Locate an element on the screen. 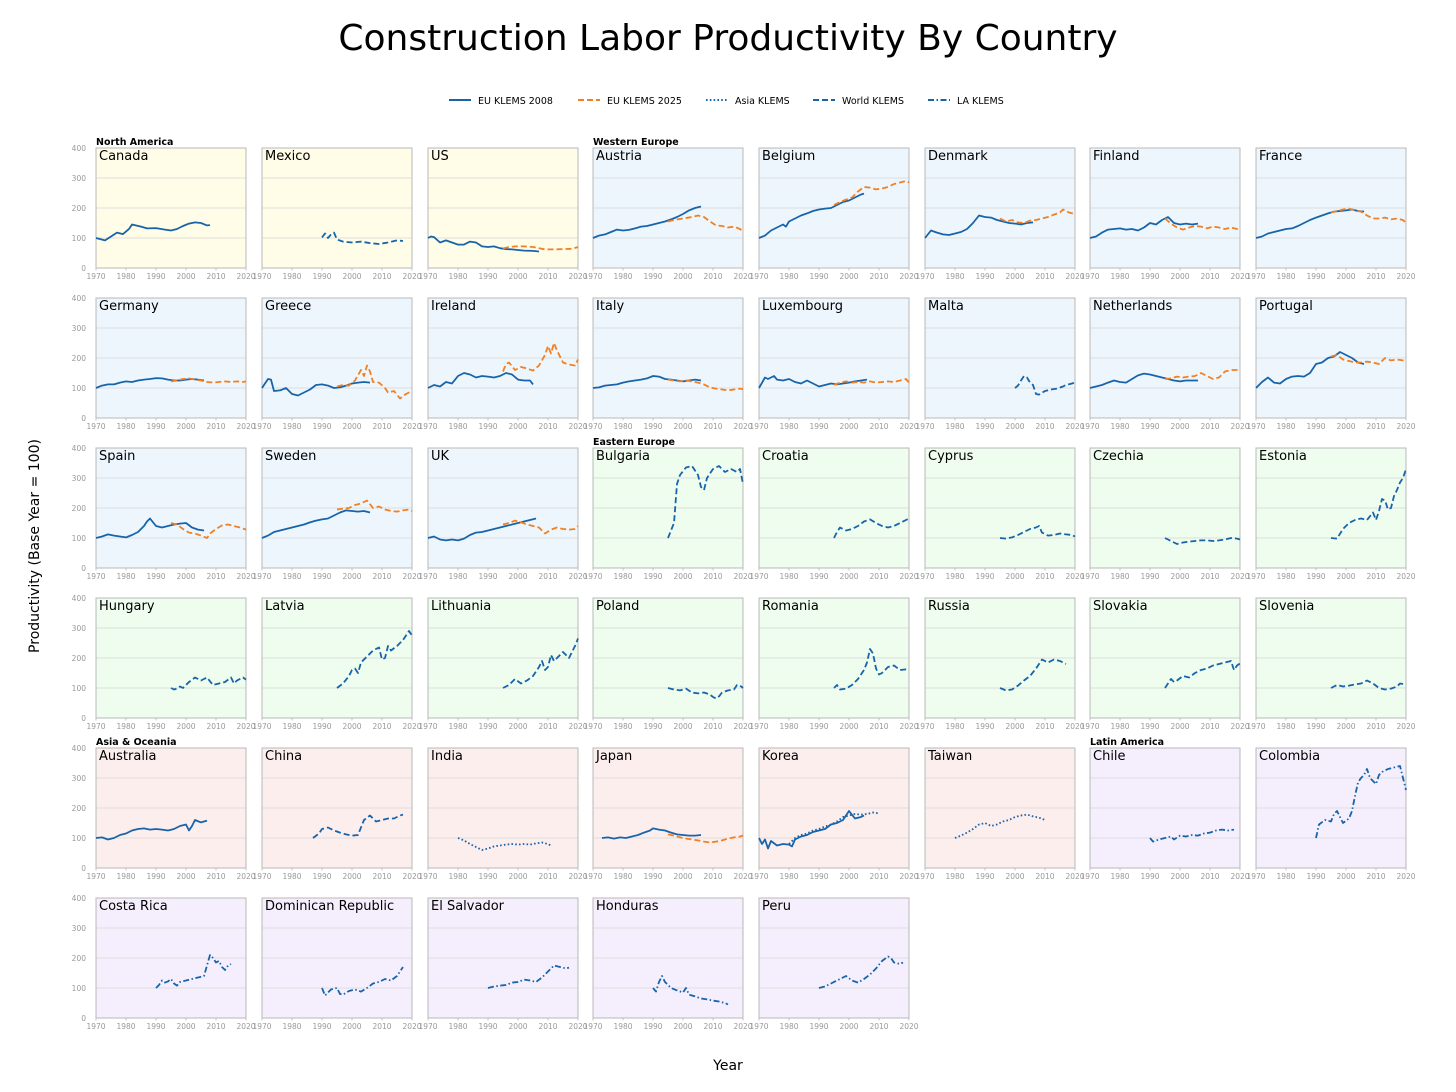 This screenshot has height=1092, width=1456. panel-slovenia: 1970 1980 1990 2000 2010 2020 Slovenia is located at coordinates (1331, 664).